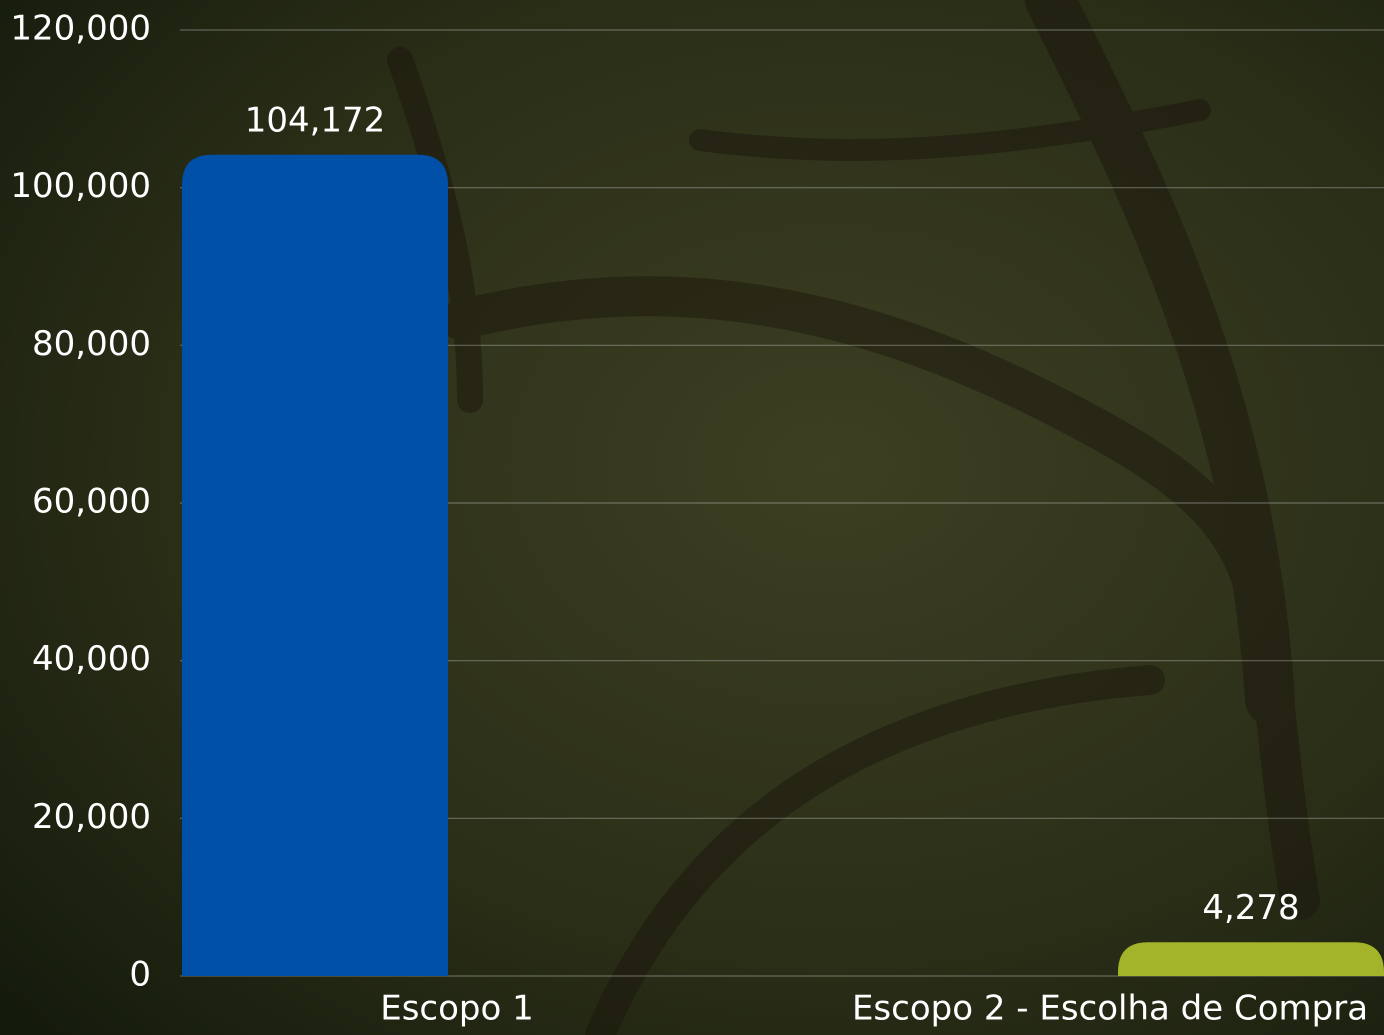 Image resolution: width=1384 pixels, height=1035 pixels. Describe the element at coordinates (91, 817) in the screenshot. I see `y-tick-label: 20,000` at that location.